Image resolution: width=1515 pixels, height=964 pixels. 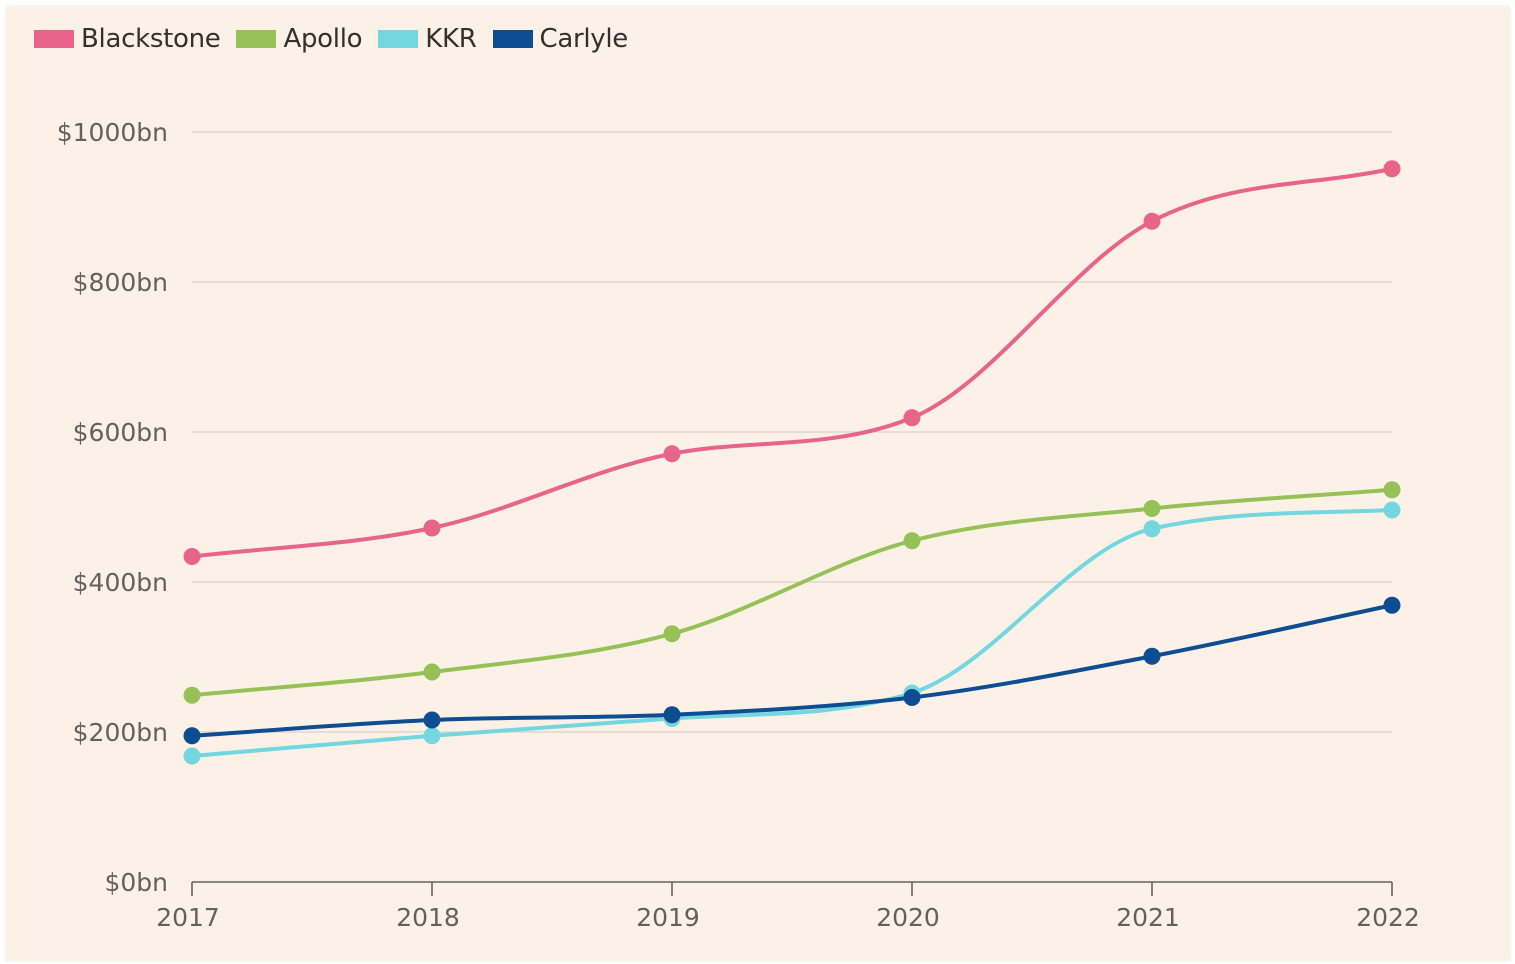 What do you see at coordinates (323, 39) in the screenshot?
I see `legend-label-apollo: Apollo` at bounding box center [323, 39].